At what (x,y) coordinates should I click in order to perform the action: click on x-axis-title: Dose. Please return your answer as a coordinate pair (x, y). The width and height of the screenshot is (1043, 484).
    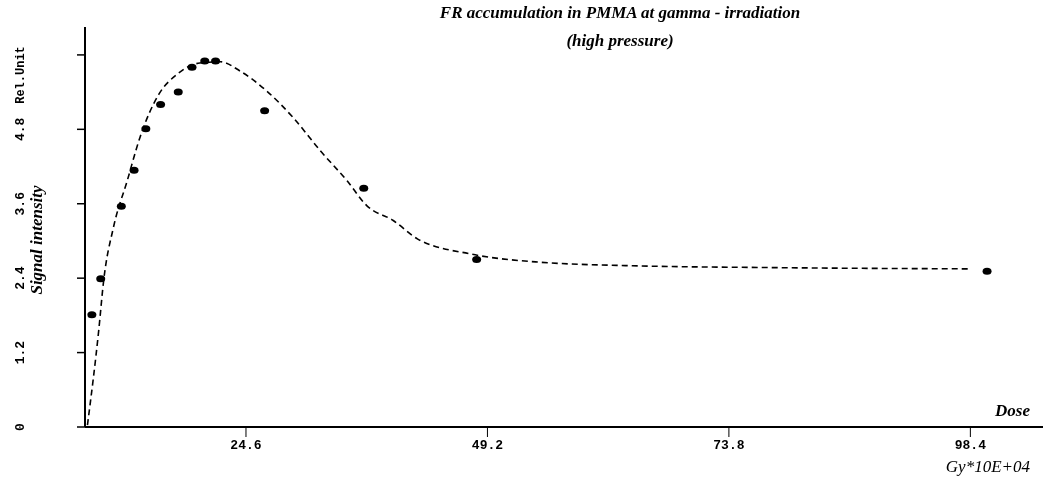
    Looking at the image, I should click on (1012, 410).